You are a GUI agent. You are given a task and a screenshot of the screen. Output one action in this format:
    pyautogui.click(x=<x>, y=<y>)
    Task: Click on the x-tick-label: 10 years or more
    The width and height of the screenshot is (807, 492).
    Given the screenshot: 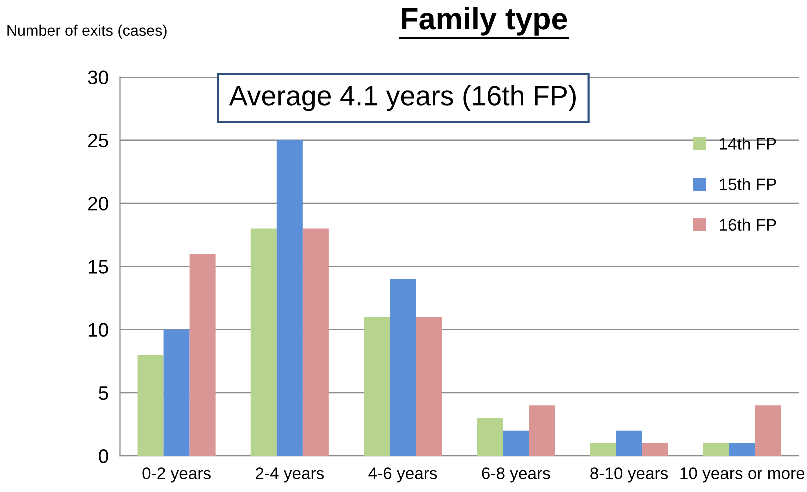 What is the action you would take?
    pyautogui.click(x=742, y=475)
    